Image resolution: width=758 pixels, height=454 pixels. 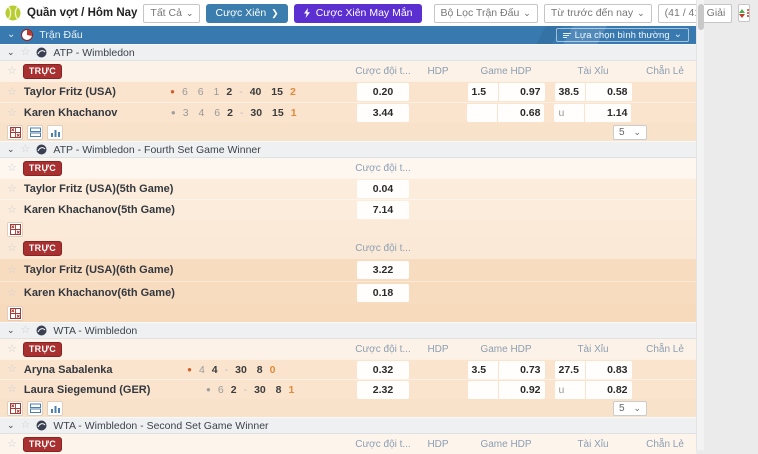 I want to click on moneyline-odds: 0.32, so click(x=383, y=369).